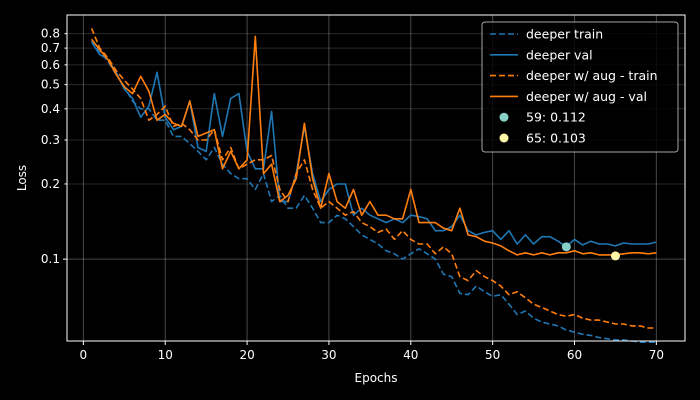  What do you see at coordinates (50, 109) in the screenshot?
I see `y-tick-label: 0.4` at bounding box center [50, 109].